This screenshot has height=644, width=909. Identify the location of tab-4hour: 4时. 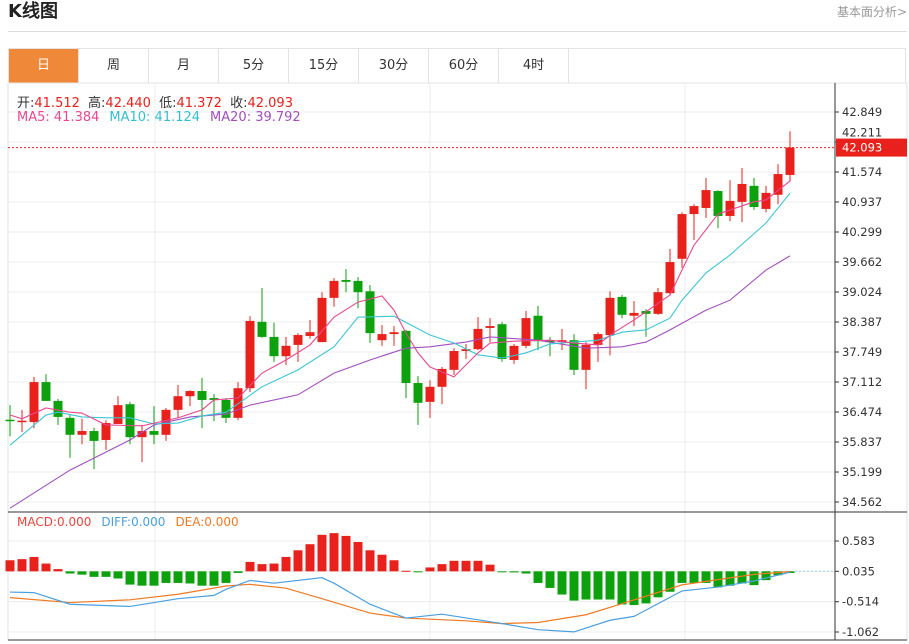
(534, 66).